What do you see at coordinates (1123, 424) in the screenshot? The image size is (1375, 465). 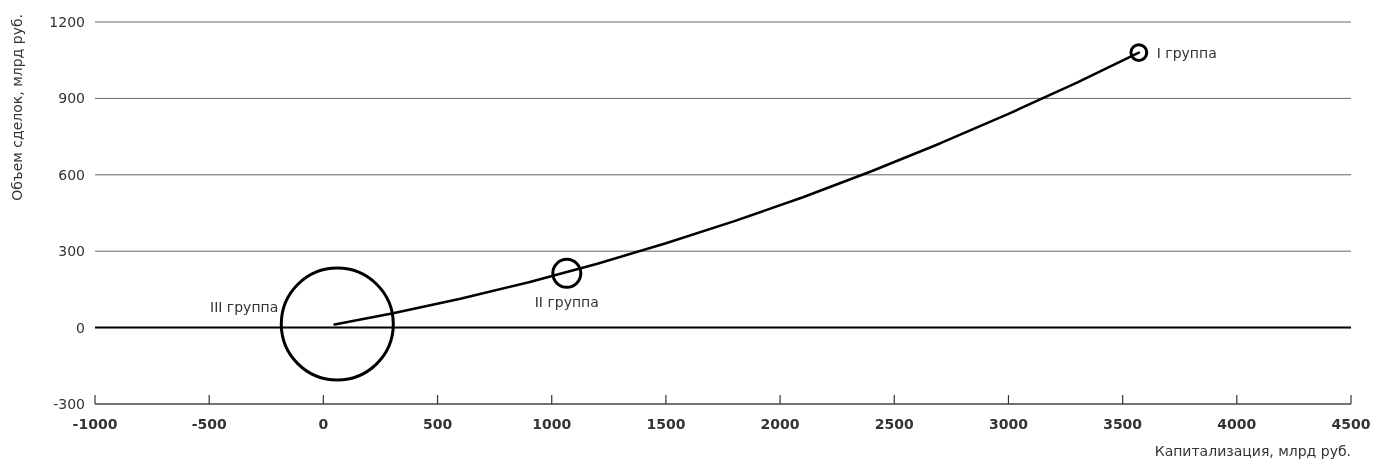 I see `x-tick-label: 3500` at bounding box center [1123, 424].